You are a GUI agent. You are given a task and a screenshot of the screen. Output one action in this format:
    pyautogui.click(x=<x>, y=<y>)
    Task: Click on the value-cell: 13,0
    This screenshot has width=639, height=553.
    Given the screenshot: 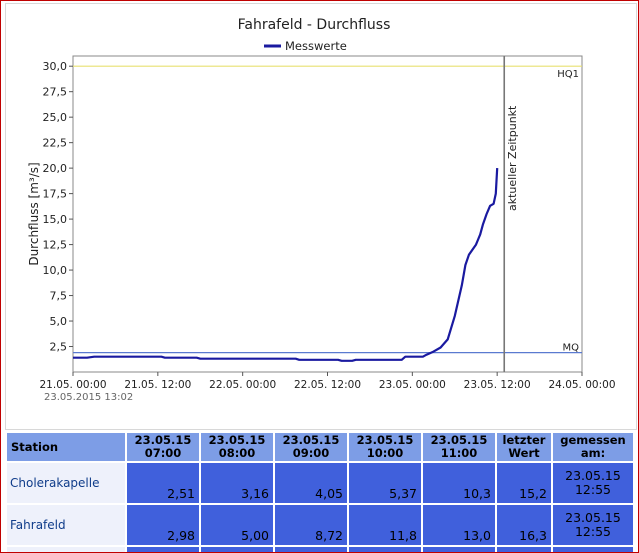 What is the action you would take?
    pyautogui.click(x=459, y=525)
    